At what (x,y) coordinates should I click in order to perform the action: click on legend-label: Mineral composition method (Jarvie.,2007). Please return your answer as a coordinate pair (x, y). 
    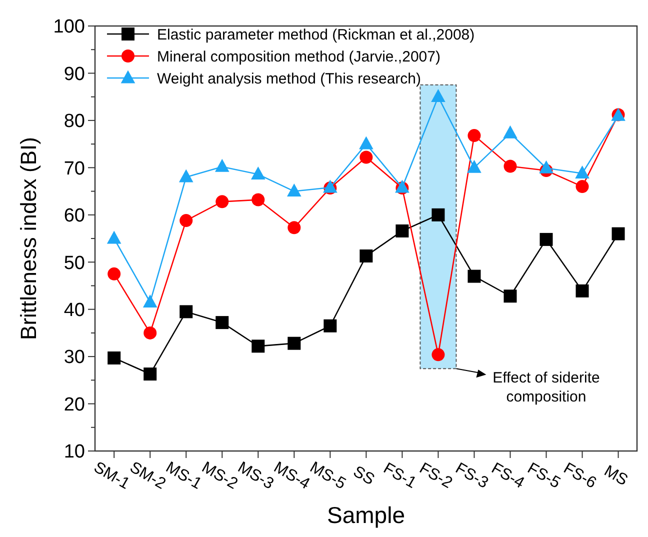
    Looking at the image, I should click on (298, 57).